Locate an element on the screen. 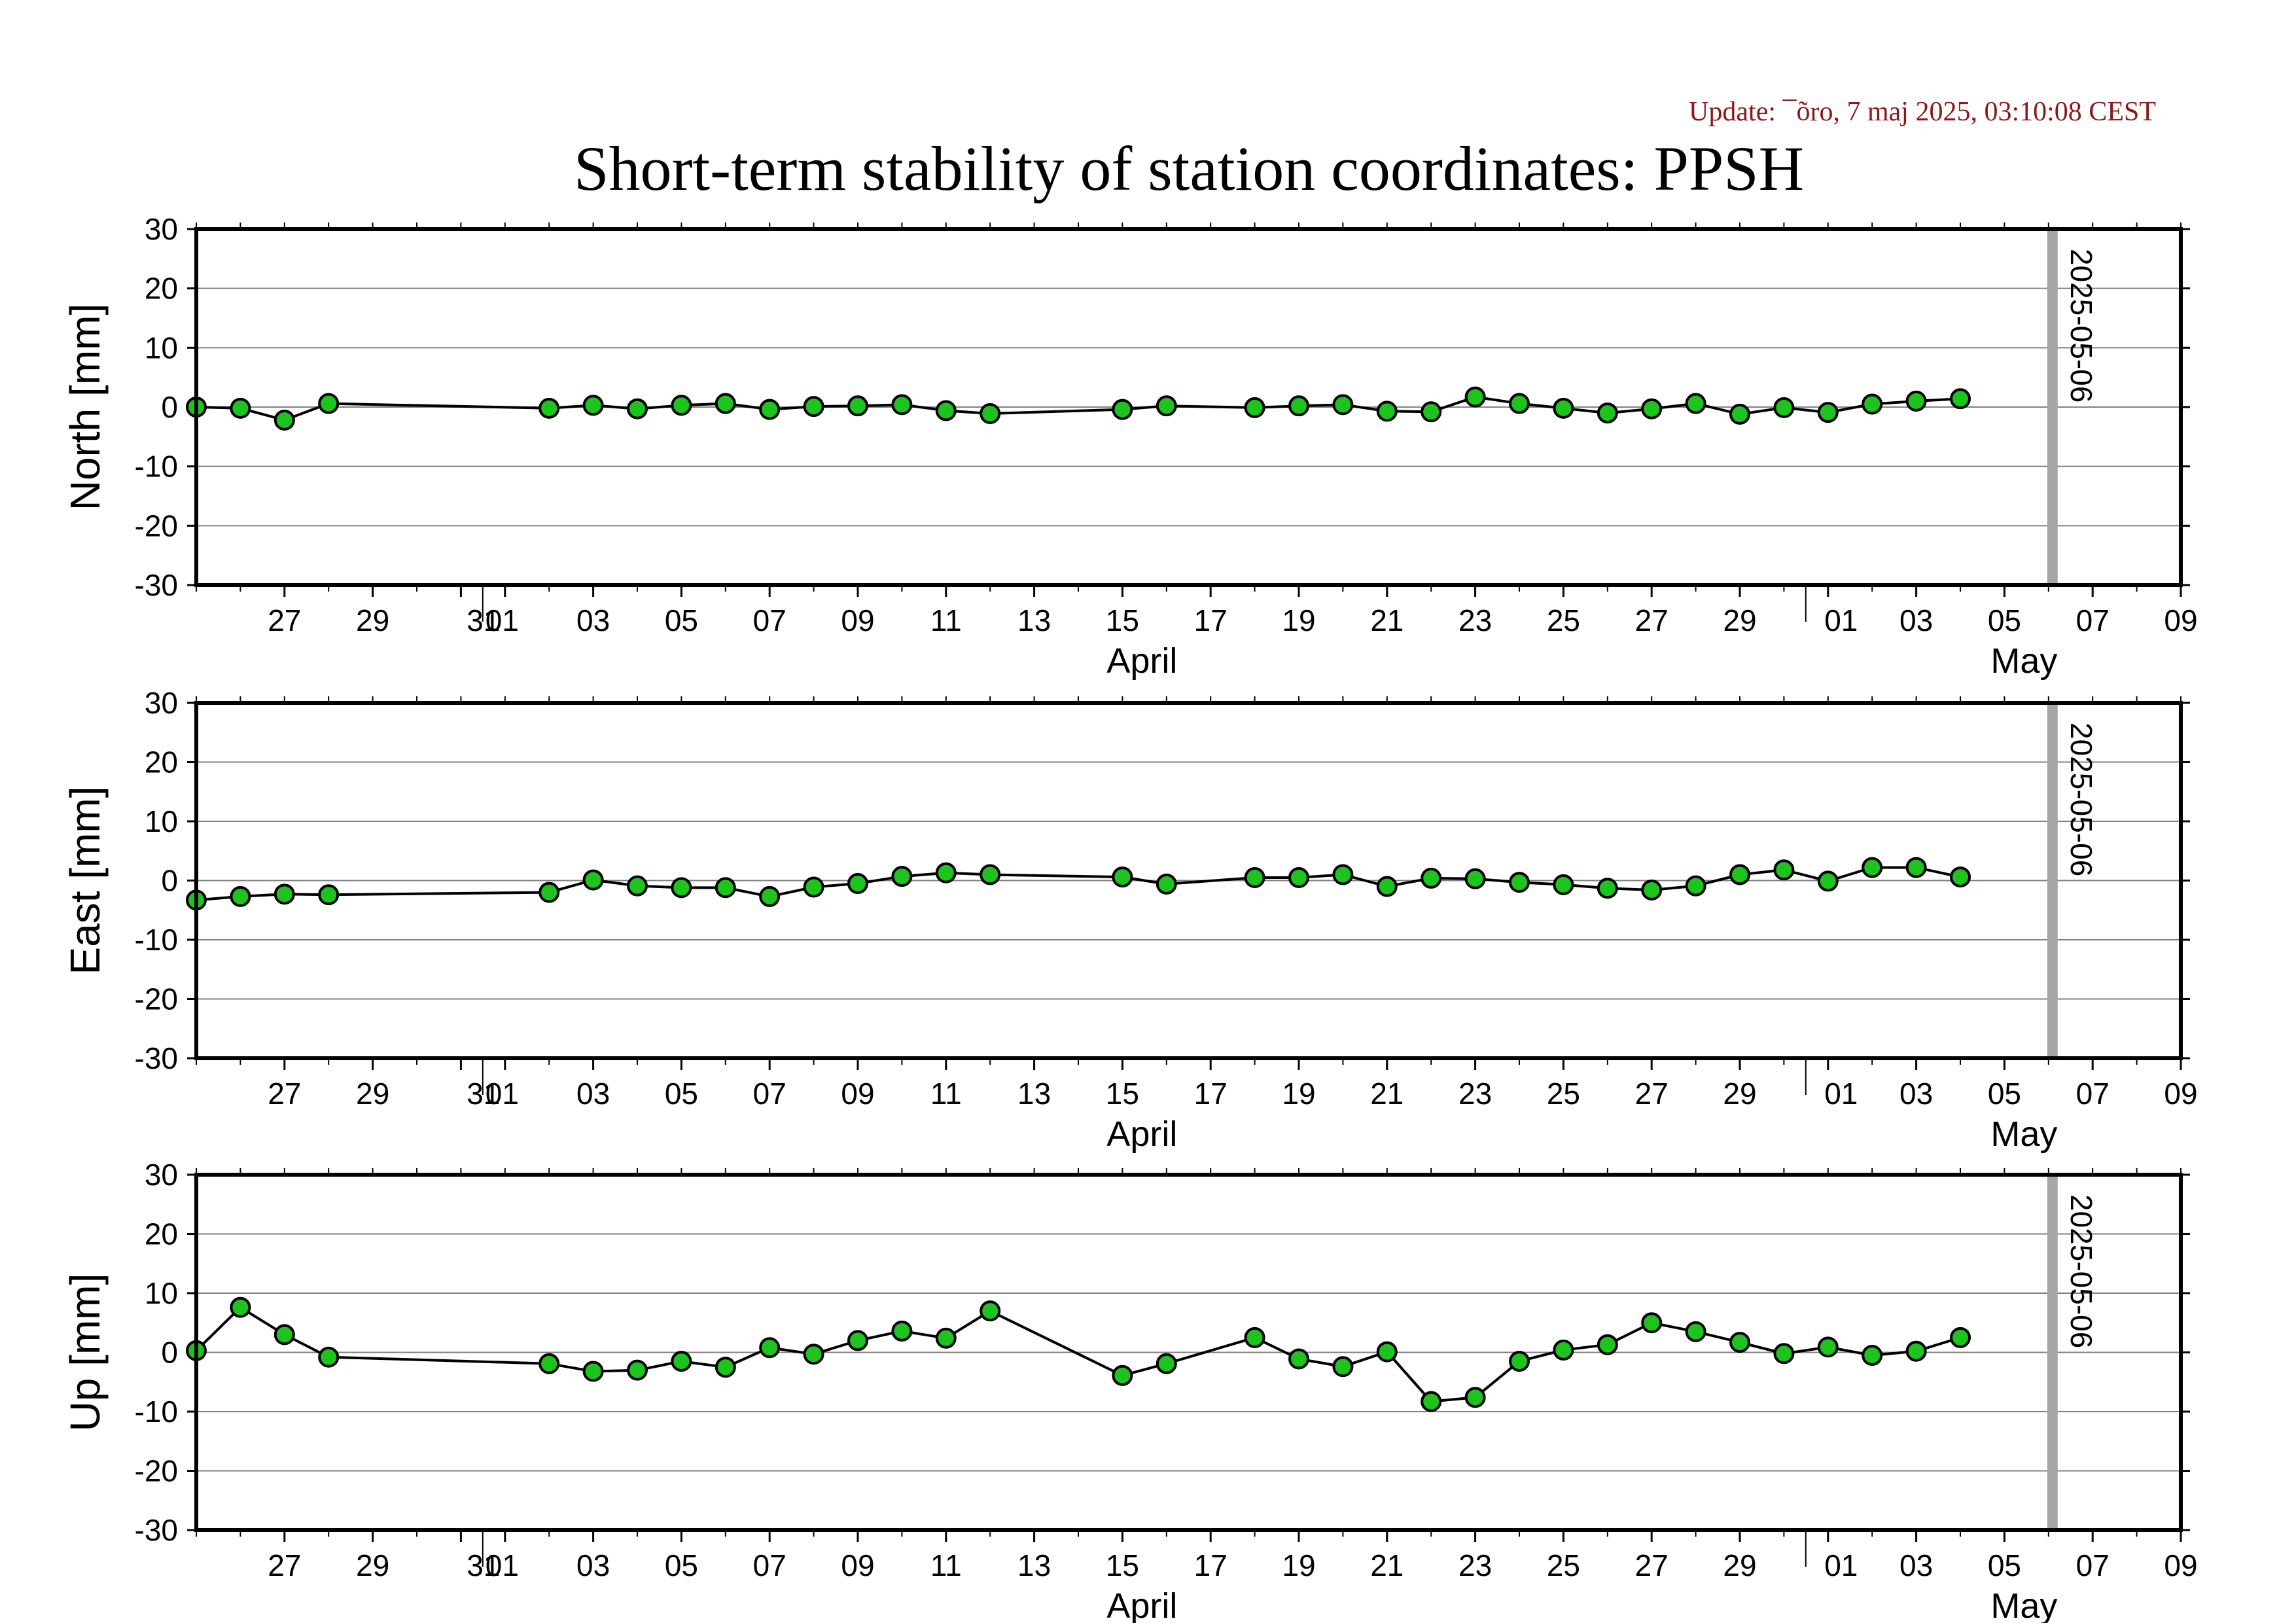 Image resolution: width=2296 pixels, height=1623 pixels. y-axis-label: Up [mm] is located at coordinates (85, 1353).